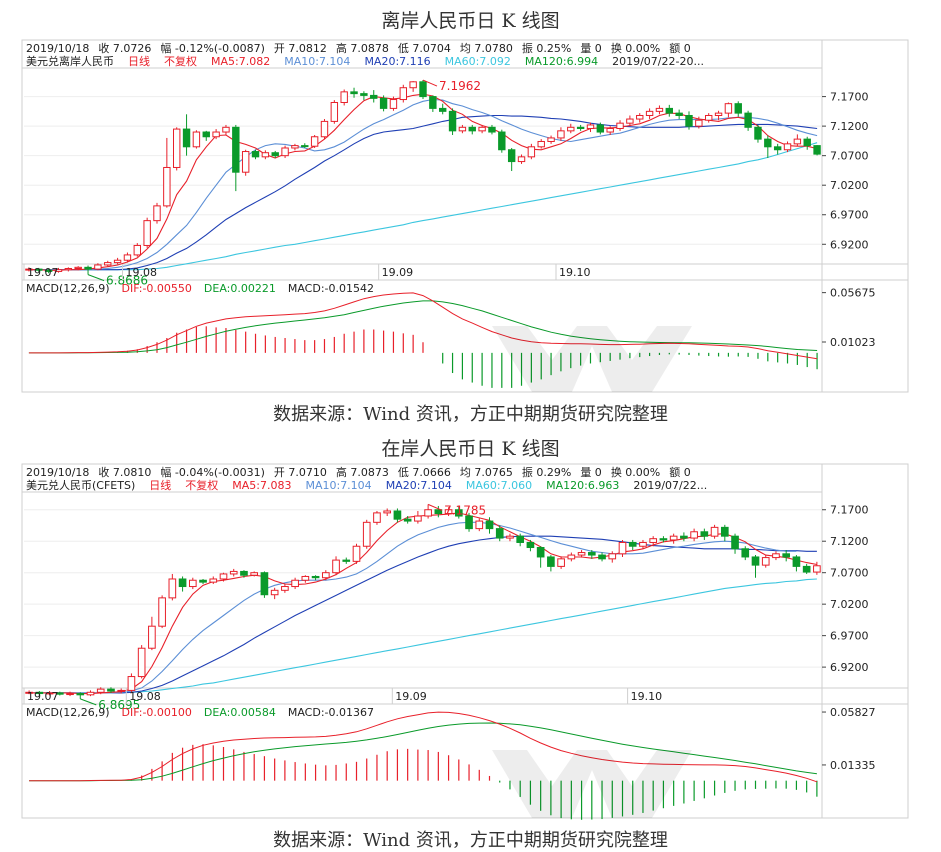 Image resolution: width=941 pixels, height=852 pixels. What do you see at coordinates (592, 784) in the screenshot?
I see `wind-watermark` at bounding box center [592, 784].